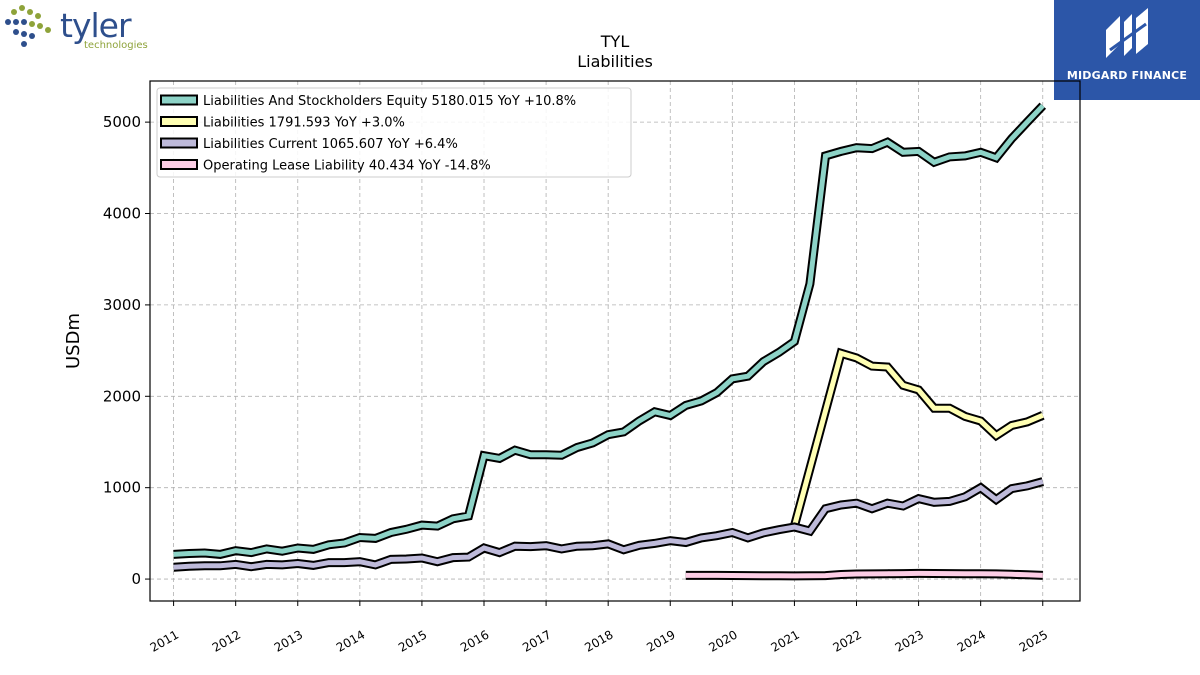  I want to click on x-tick-label: 2025, so click(1033, 640).